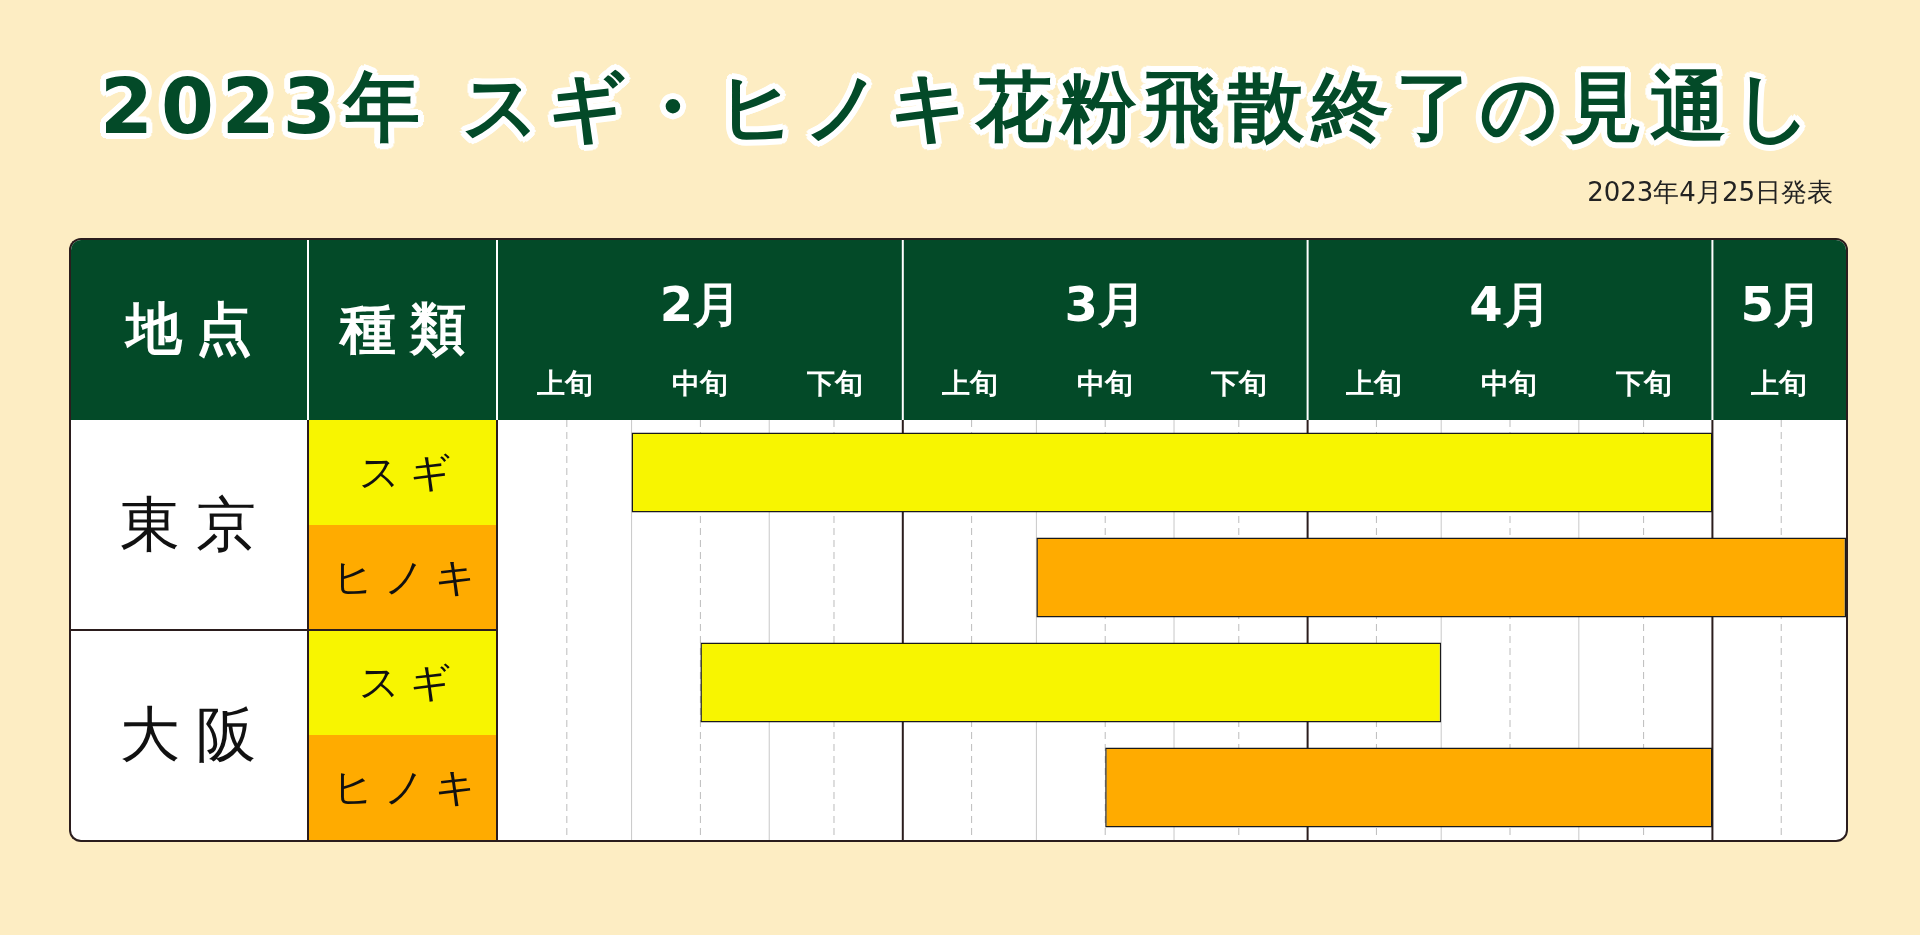 This screenshot has width=1920, height=935. What do you see at coordinates (409, 329) in the screenshot?
I see `legend-title: 種類` at bounding box center [409, 329].